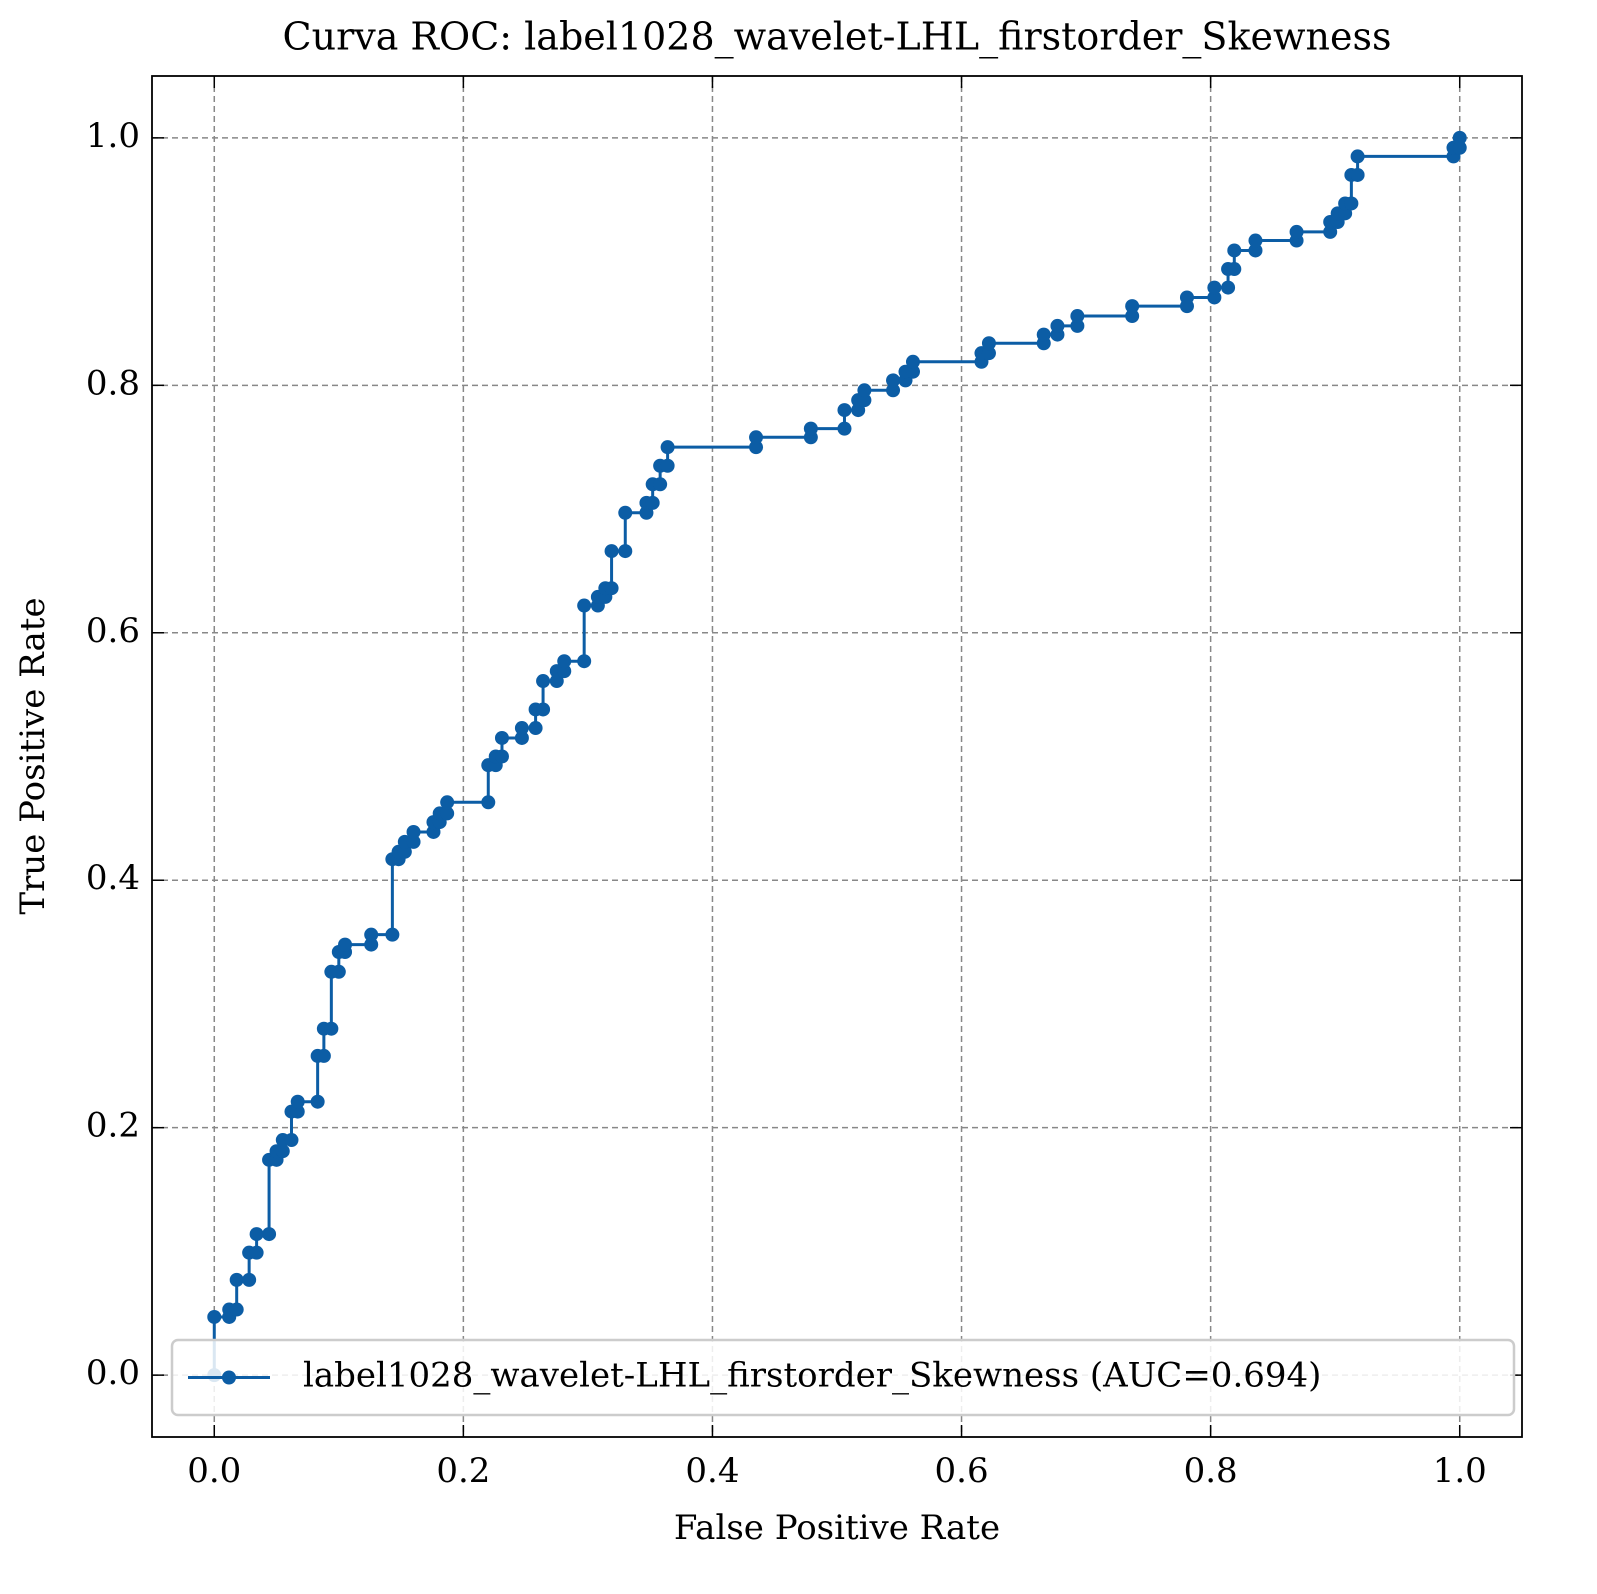 Image resolution: width=1597 pixels, height=1594 pixels. What do you see at coordinates (113, 1373) in the screenshot?
I see `y-tick-label: 0.0` at bounding box center [113, 1373].